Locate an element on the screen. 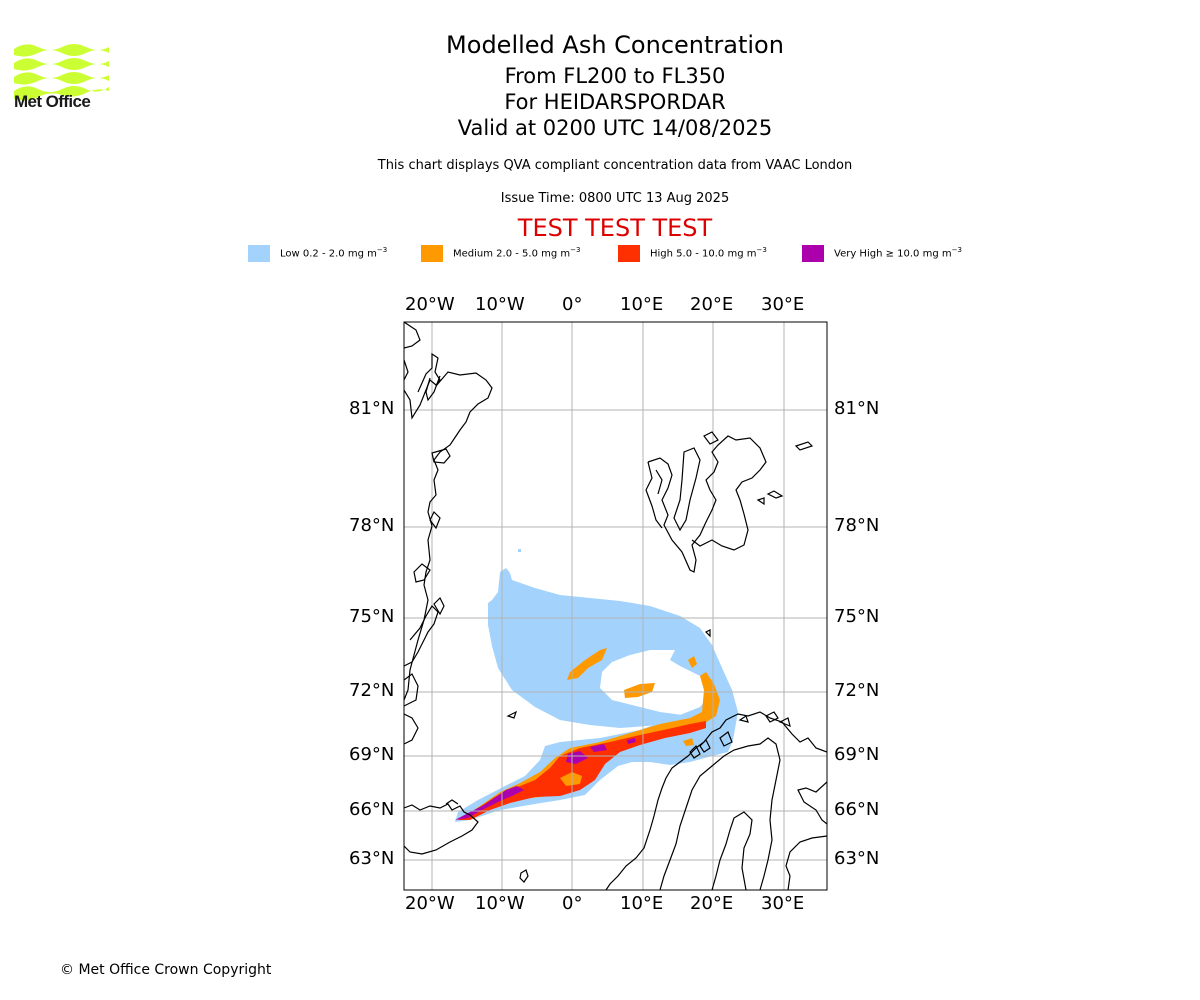 This screenshot has width=1200, height=1000. valid-time: Valid at 0200 UTC 14/08/2025 is located at coordinates (615, 128).